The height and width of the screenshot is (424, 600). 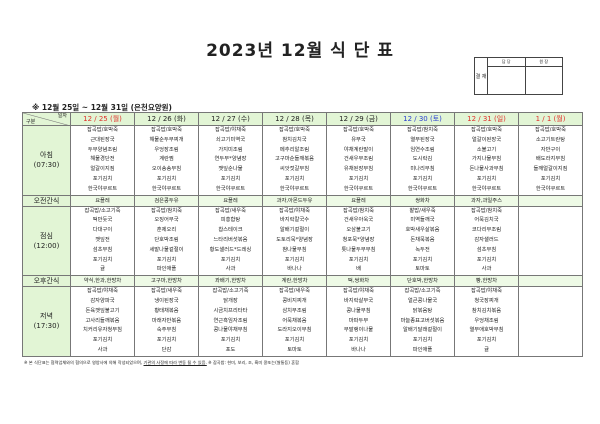 I want to click on menu-item: 메추리알조림, so click(x=294, y=149).